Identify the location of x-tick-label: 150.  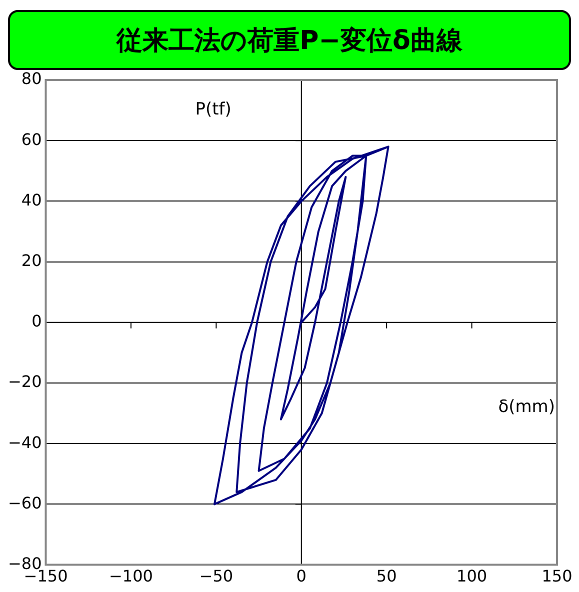
(557, 576).